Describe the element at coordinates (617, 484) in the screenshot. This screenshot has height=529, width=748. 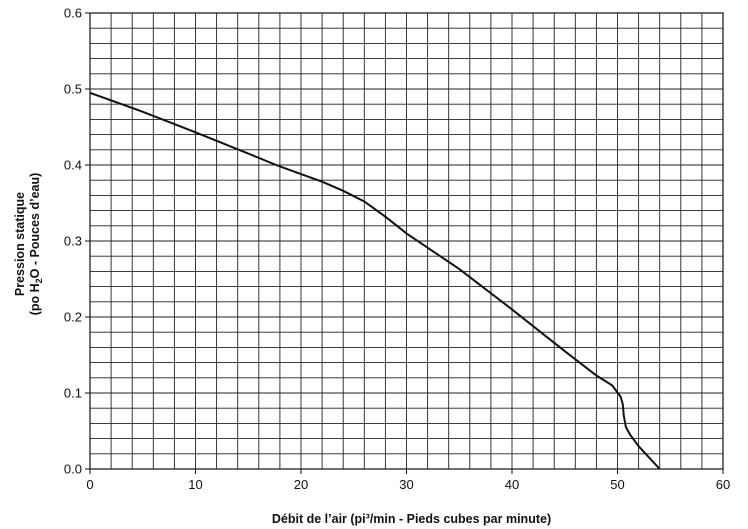
I see `x-tick-label: 50` at that location.